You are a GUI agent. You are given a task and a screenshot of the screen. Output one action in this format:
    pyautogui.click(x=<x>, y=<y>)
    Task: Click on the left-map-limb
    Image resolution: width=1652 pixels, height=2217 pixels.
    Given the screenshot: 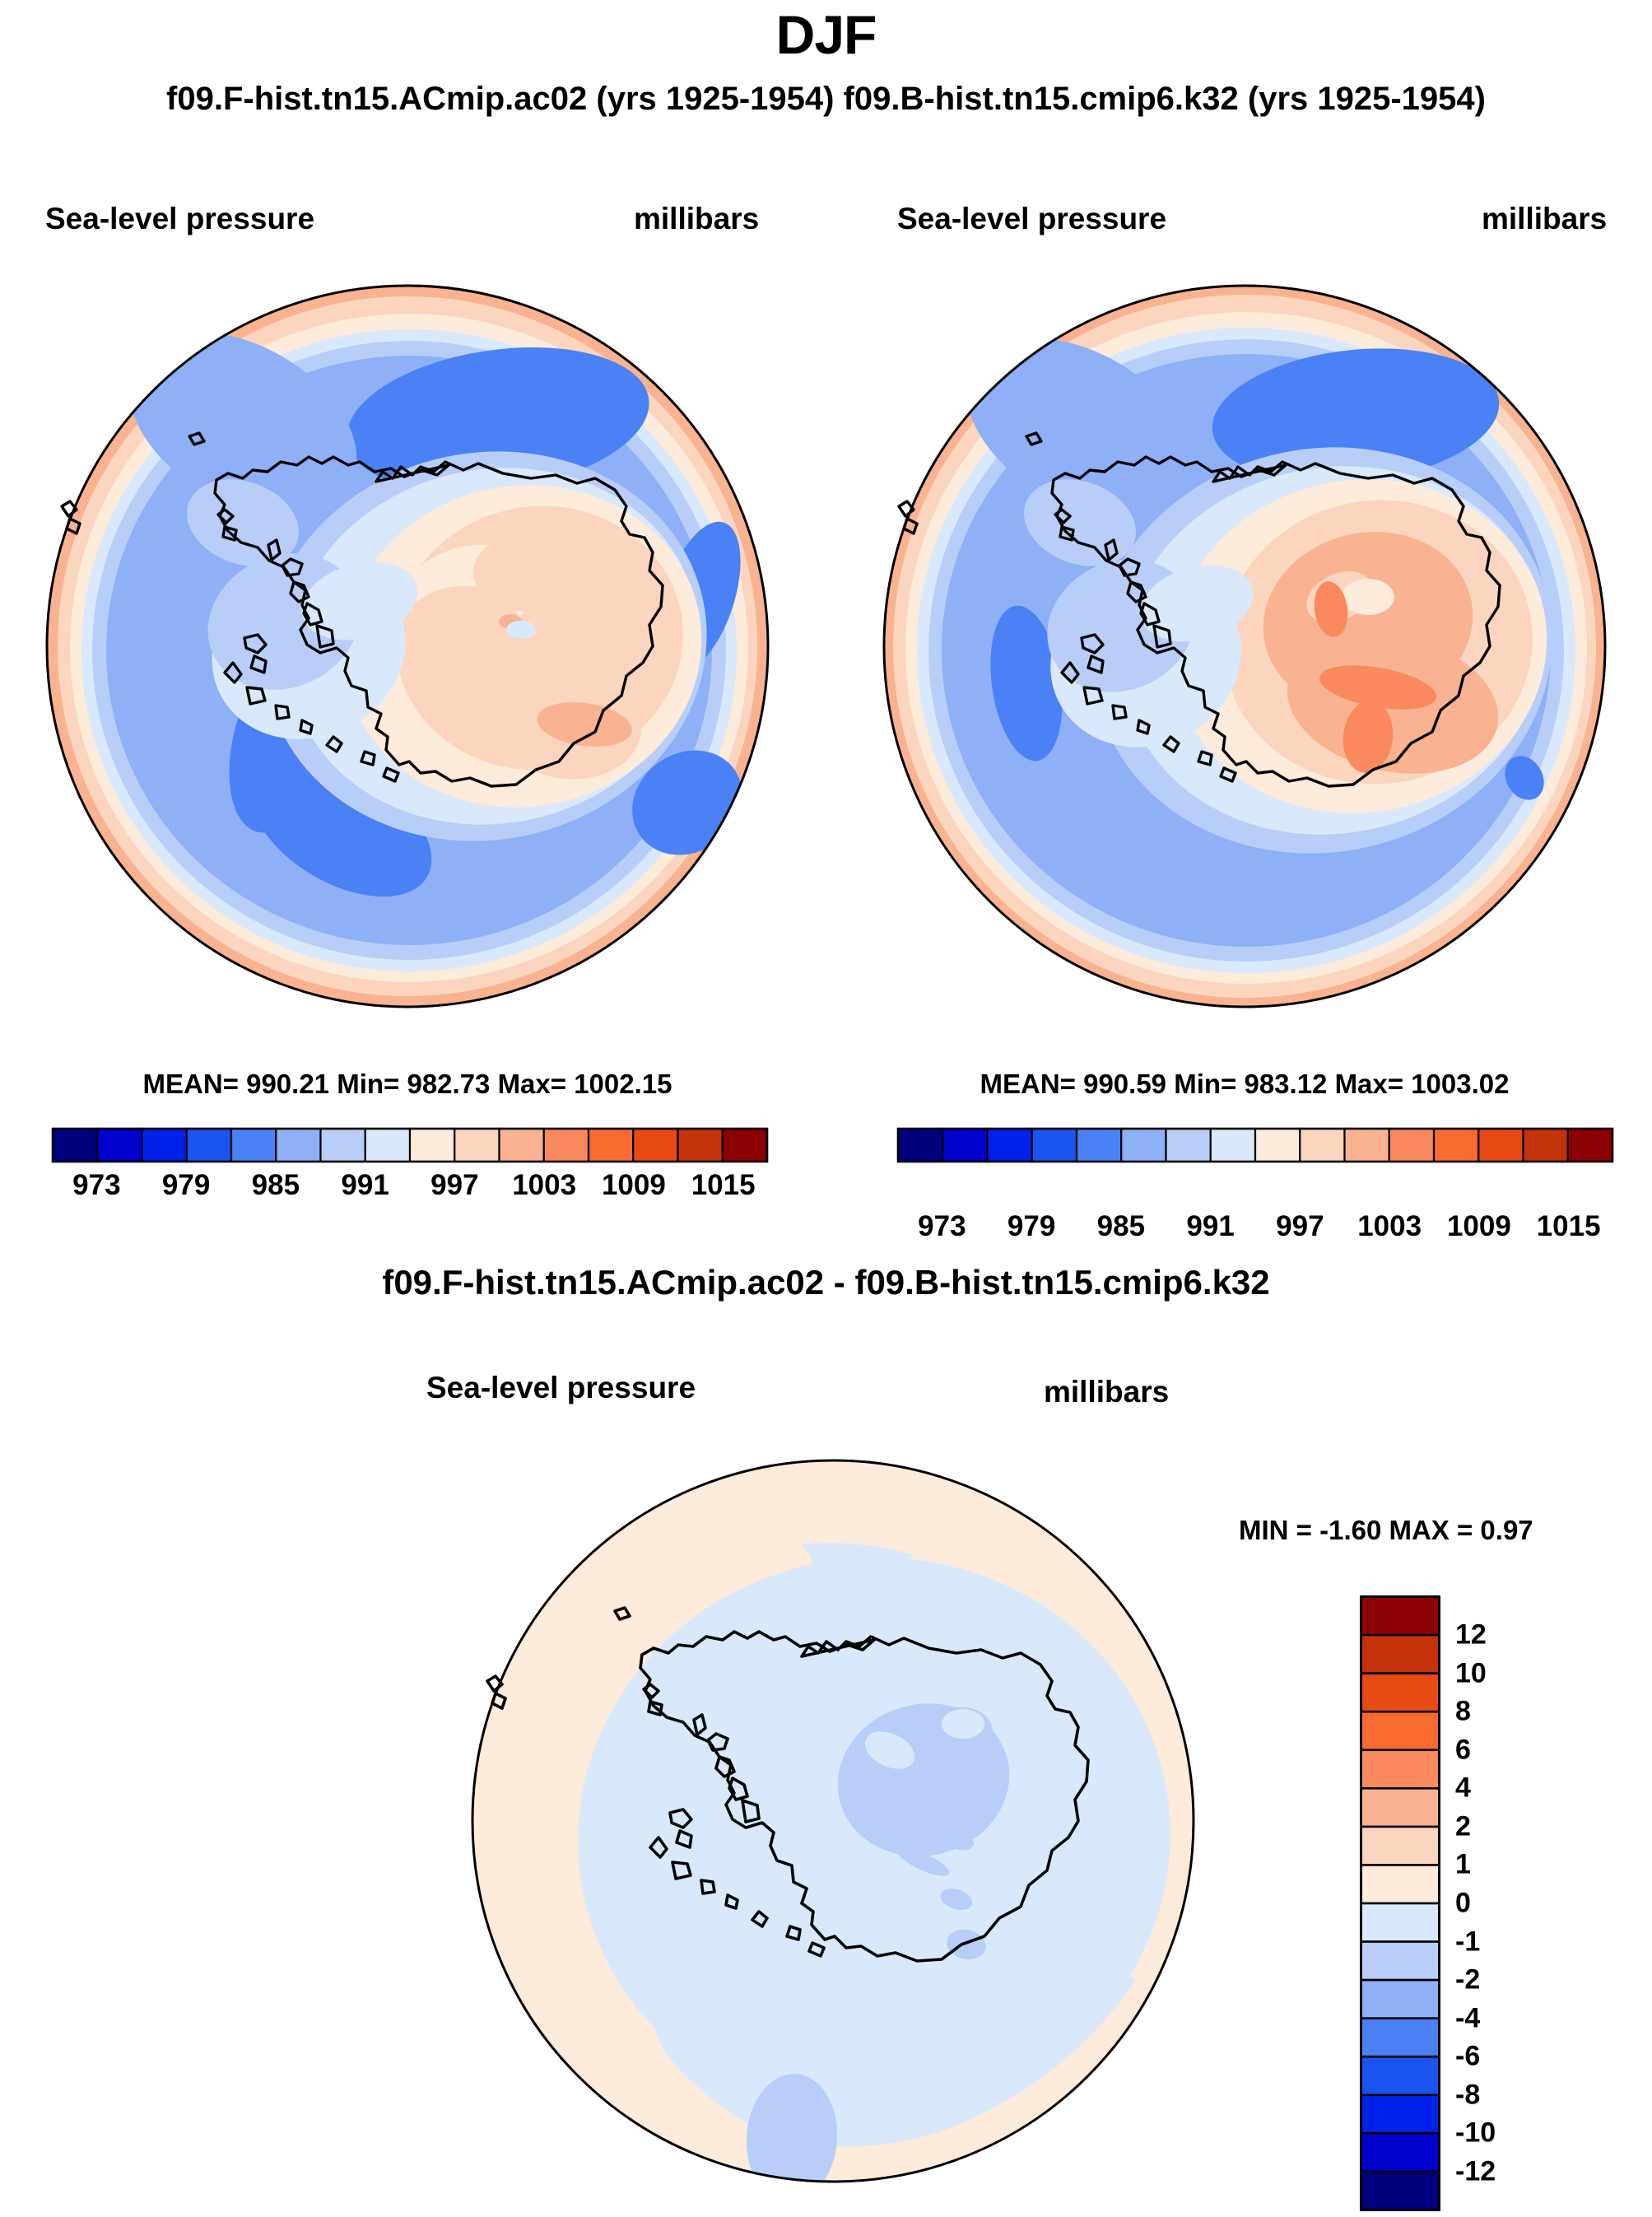 What is the action you would take?
    pyautogui.click(x=407, y=646)
    